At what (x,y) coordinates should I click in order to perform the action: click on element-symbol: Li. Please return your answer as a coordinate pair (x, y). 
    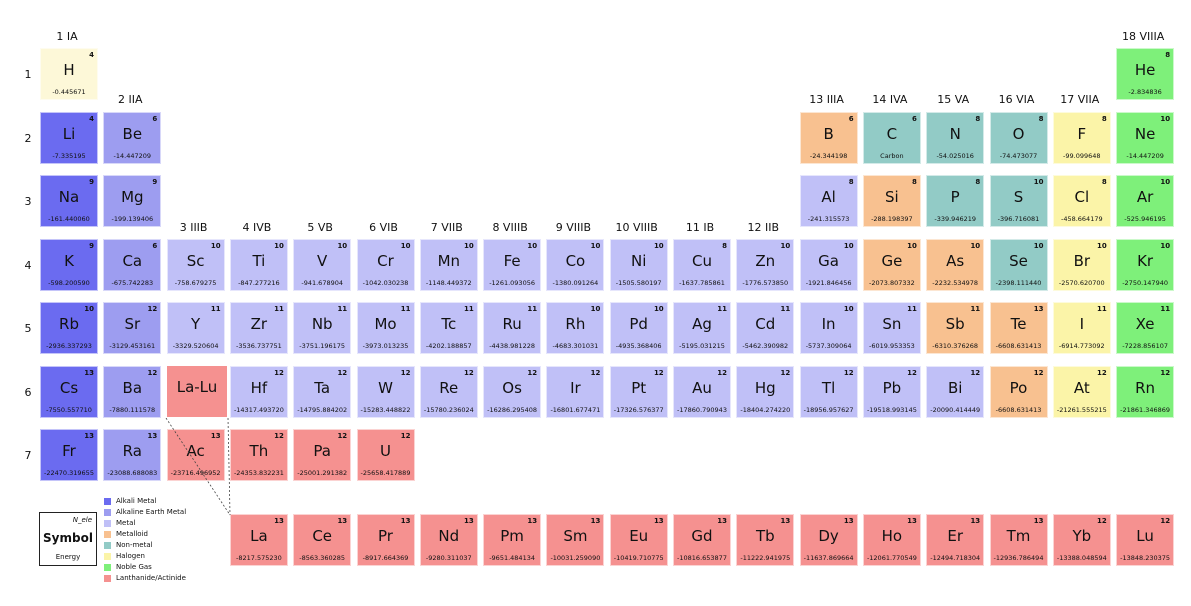
    Looking at the image, I should click on (69, 133).